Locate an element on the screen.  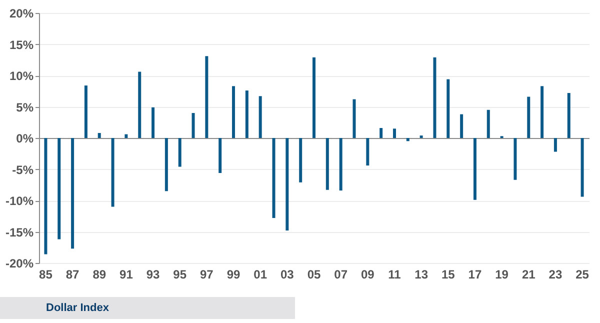
x-tick-label: 21 is located at coordinates (529, 275).